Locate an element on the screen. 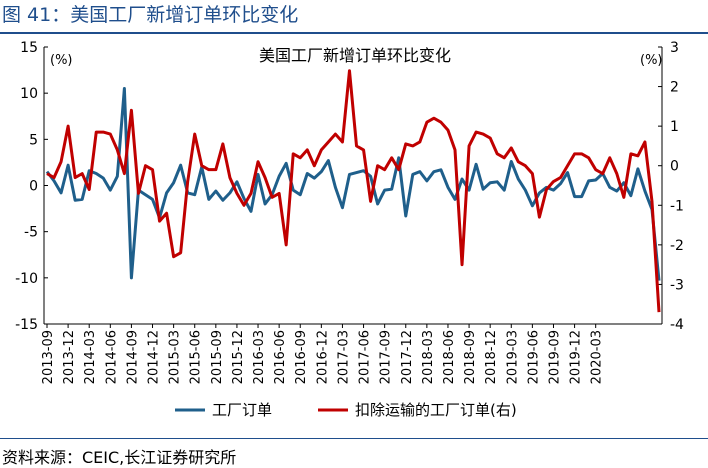  right-axis-unit: (%) is located at coordinates (651, 60).